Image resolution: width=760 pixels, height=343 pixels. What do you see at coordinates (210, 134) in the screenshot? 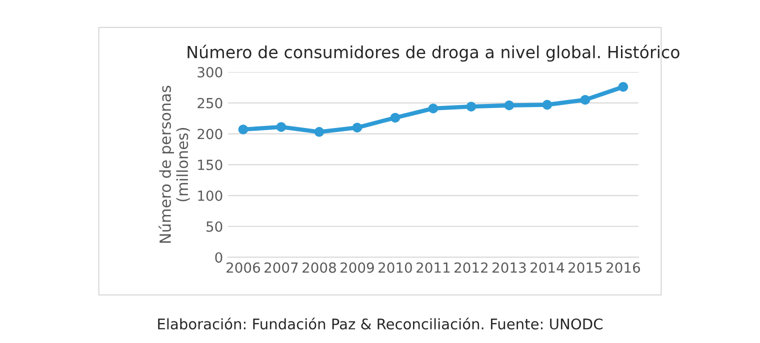
I see `y-tick-label: 200` at bounding box center [210, 134].